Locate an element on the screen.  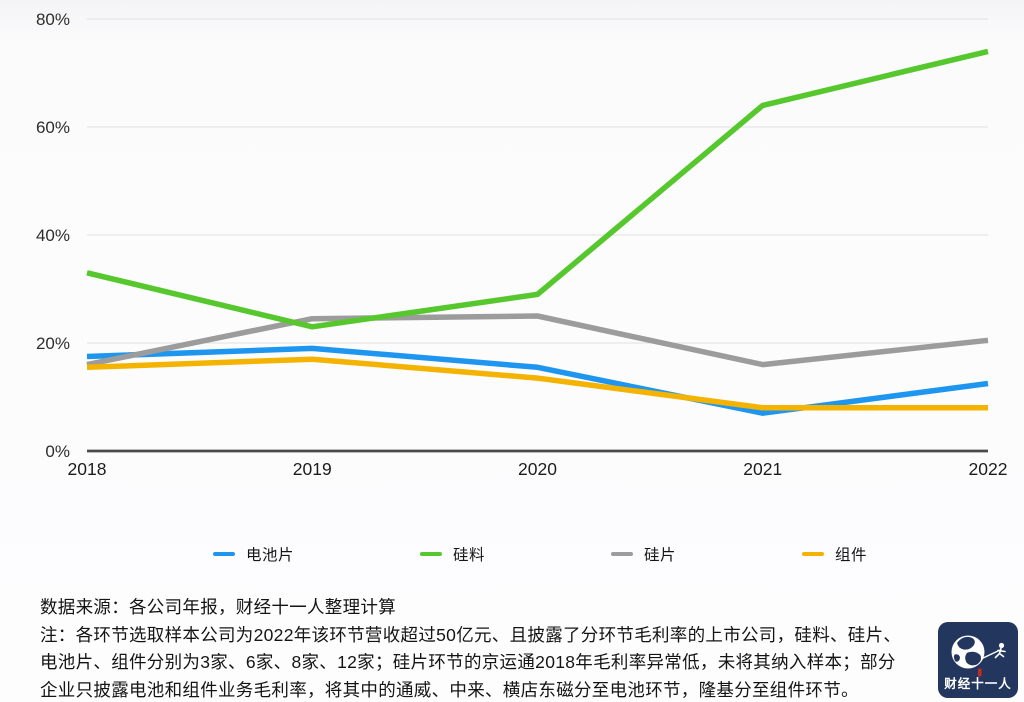
legend-item-组件: 组件 is located at coordinates (834, 554).